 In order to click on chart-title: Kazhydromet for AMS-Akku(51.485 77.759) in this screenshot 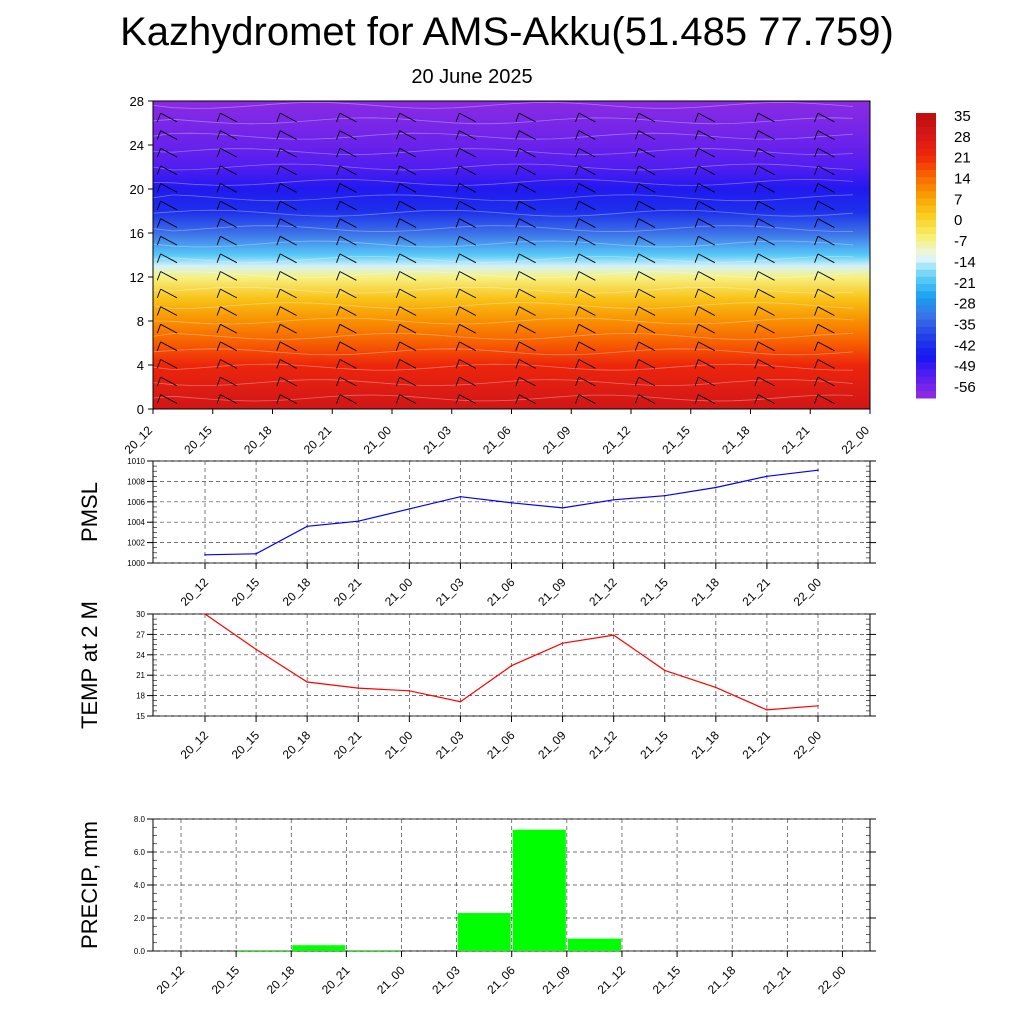, I will do `click(507, 32)`.